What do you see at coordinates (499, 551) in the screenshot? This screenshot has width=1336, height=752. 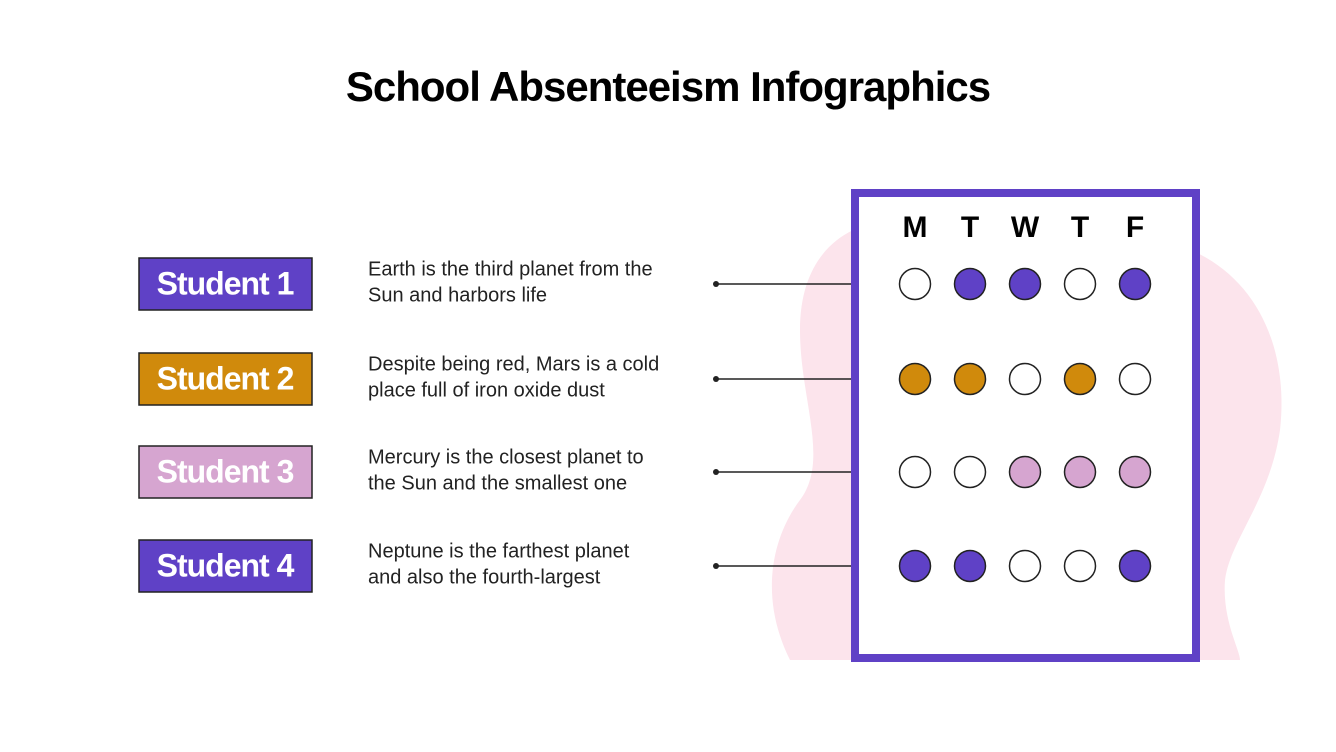 I see `student-description: Neptune is the farthest planet` at bounding box center [499, 551].